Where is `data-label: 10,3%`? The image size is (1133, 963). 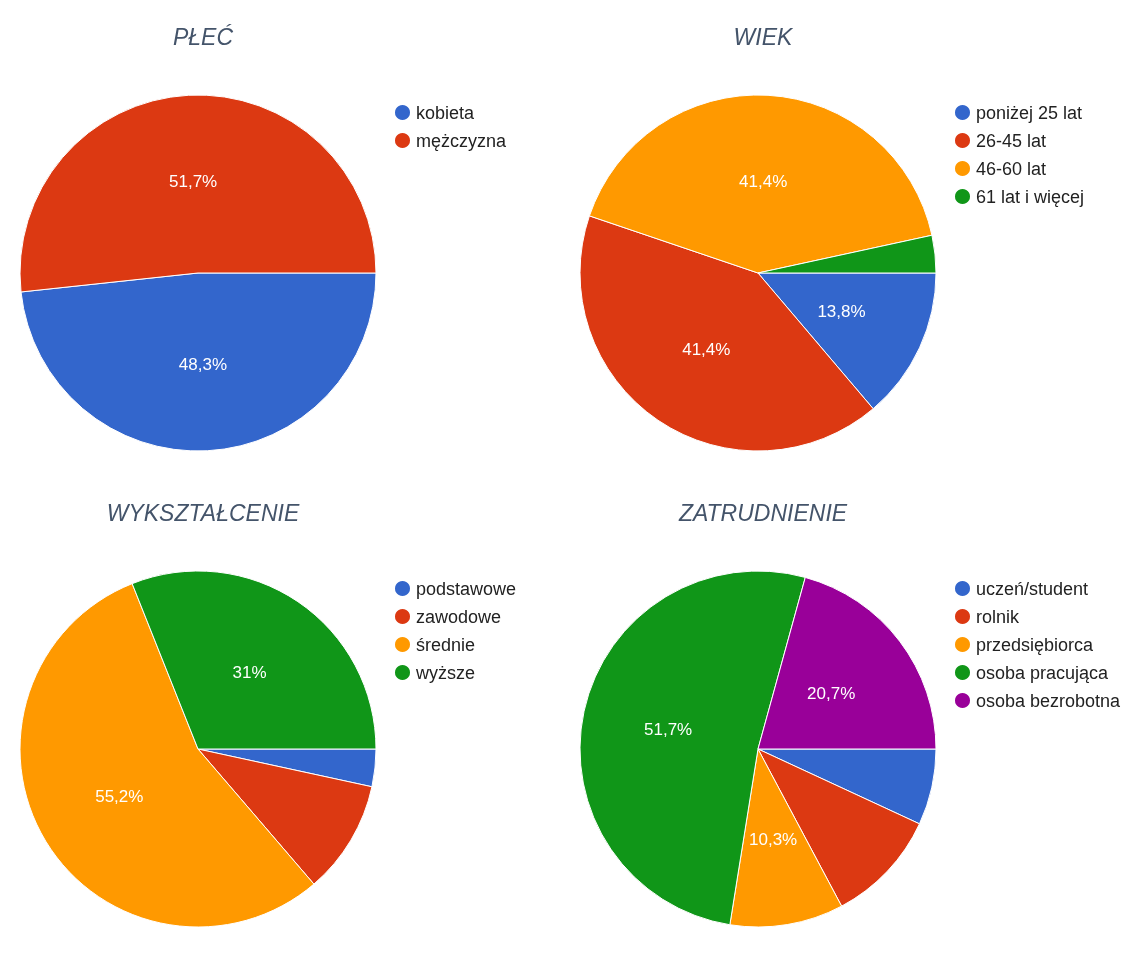
data-label: 10,3% is located at coordinates (773, 840).